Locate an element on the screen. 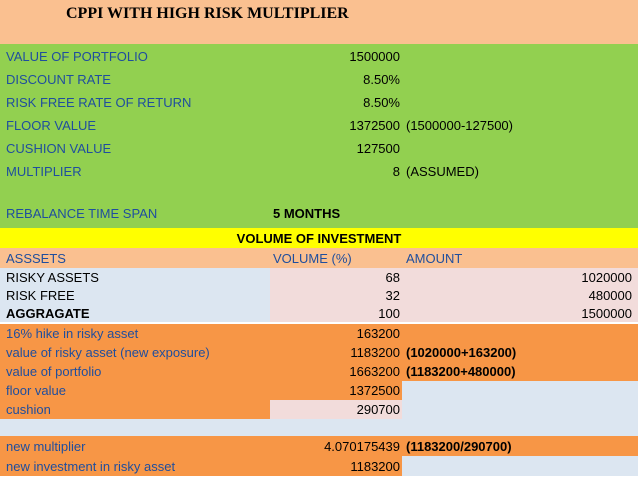 The height and width of the screenshot is (479, 638). asset-value-cells is located at coordinates (454, 295).